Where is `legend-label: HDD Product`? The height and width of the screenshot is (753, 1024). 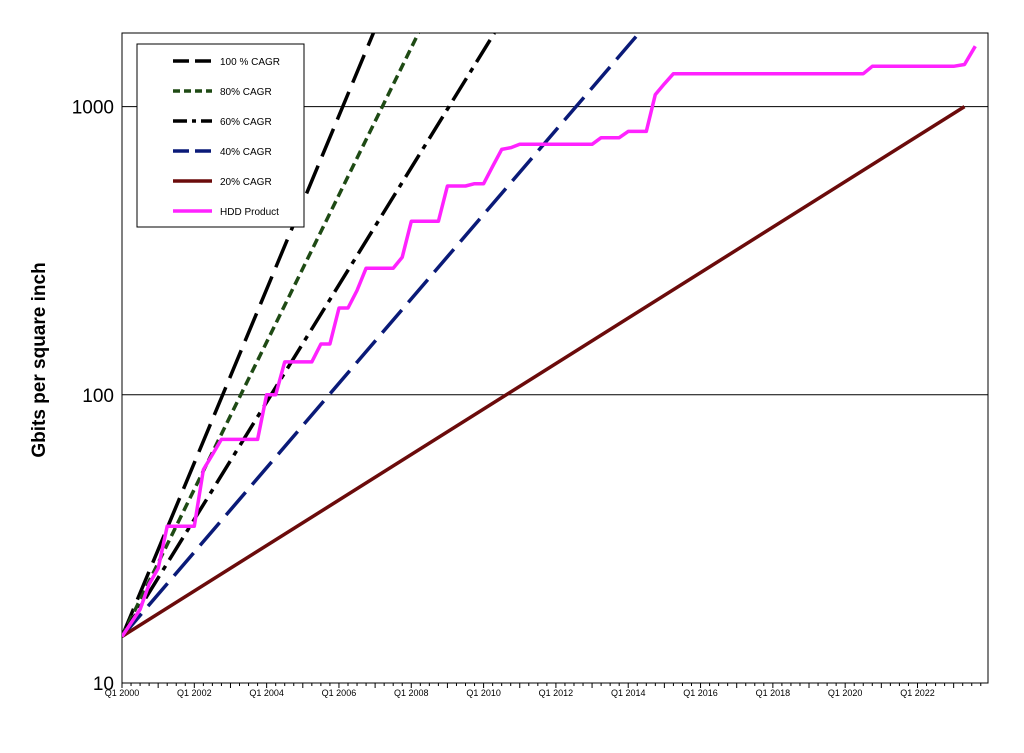 legend-label: HDD Product is located at coordinates (249, 212).